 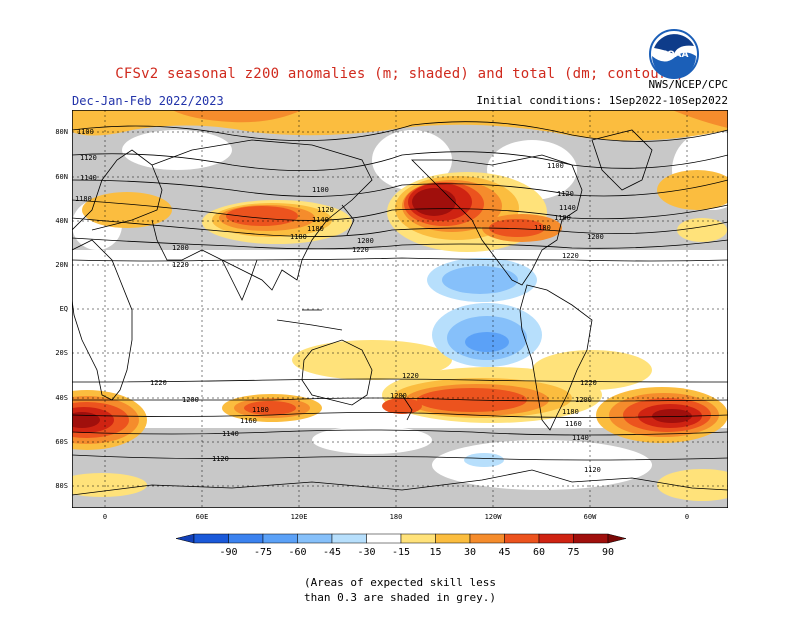 I want to click on agency-label: NWS/NCEP/CPC, so click(x=688, y=84).